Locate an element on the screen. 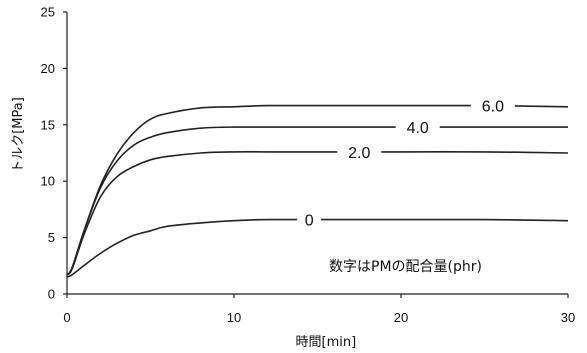  series-label: 2.0 is located at coordinates (359, 153).